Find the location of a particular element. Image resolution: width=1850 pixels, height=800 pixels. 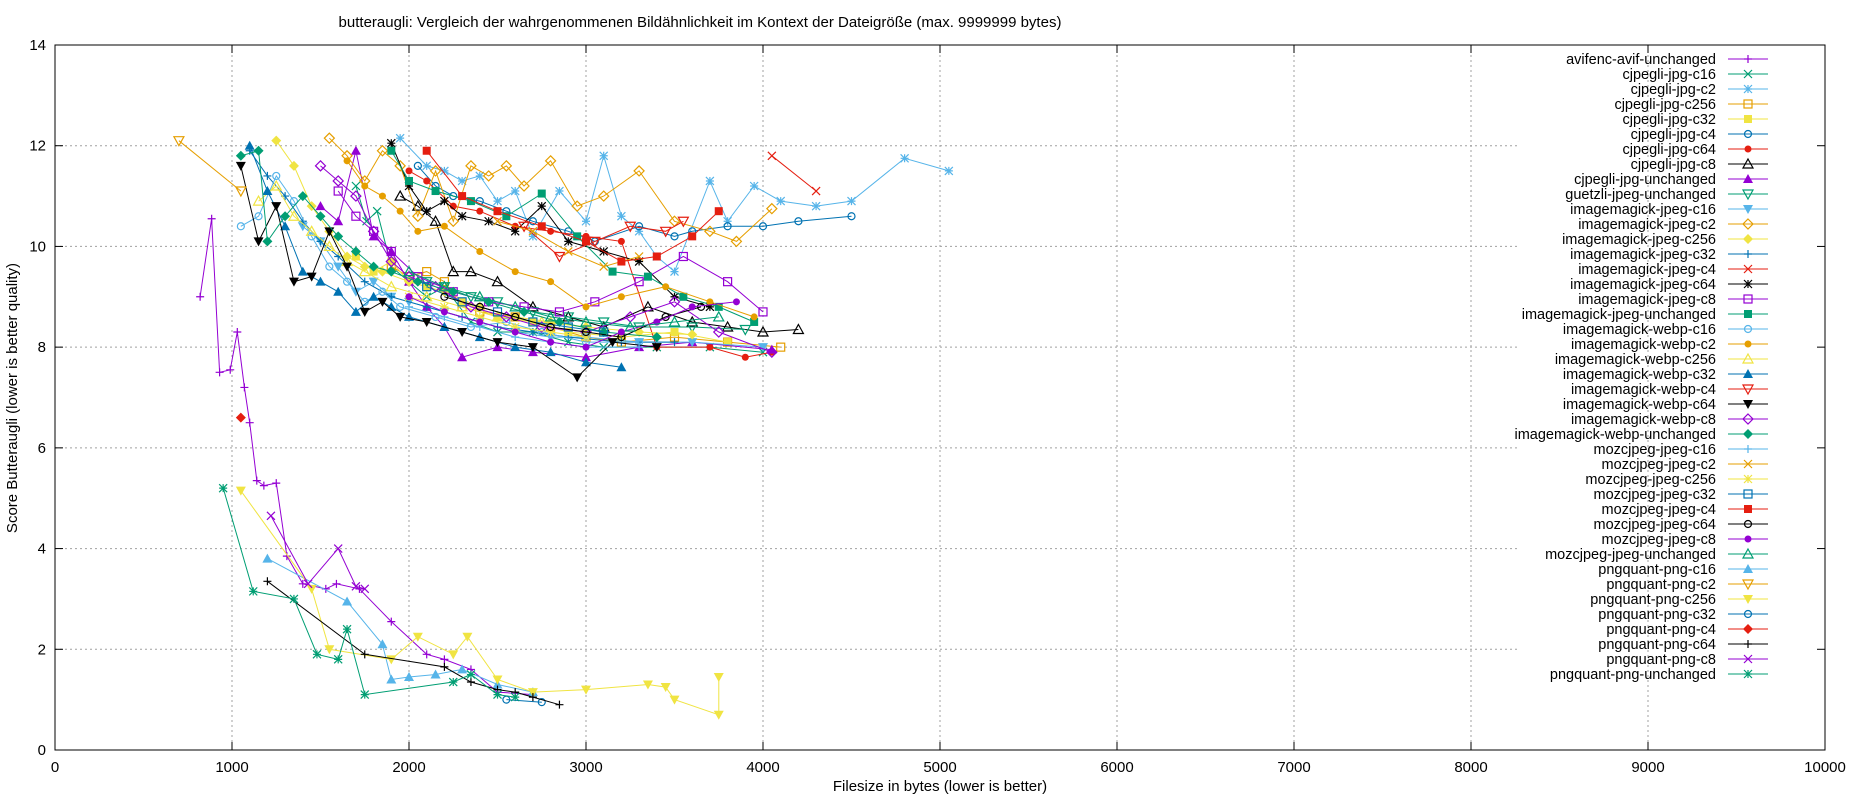

legend-entry: imagemagick-jpeg-c4 is located at coordinates (1673, 270).